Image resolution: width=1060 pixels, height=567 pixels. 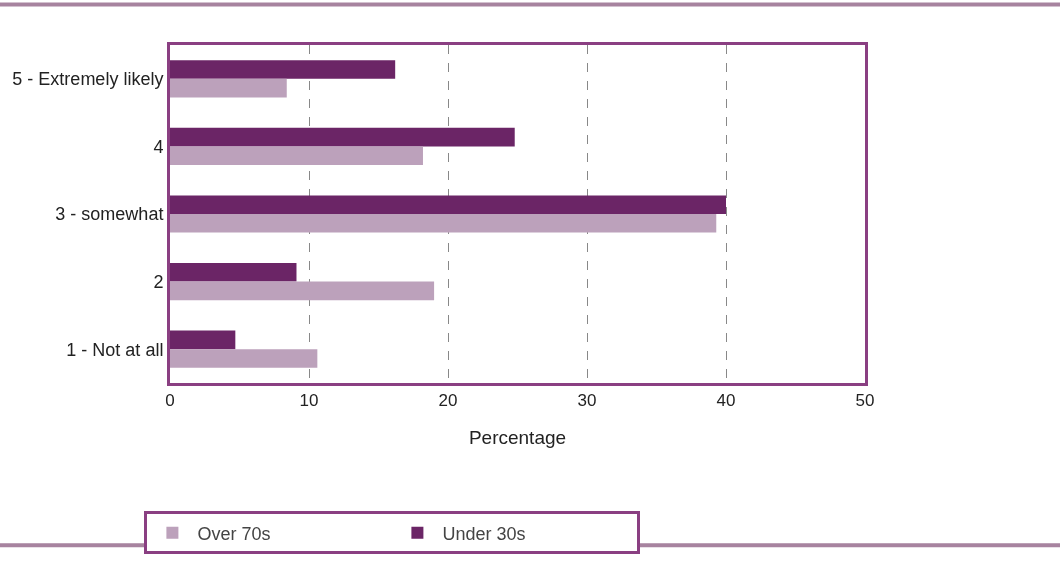 What do you see at coordinates (517, 438) in the screenshot?
I see `x-axis-title: Percentage` at bounding box center [517, 438].